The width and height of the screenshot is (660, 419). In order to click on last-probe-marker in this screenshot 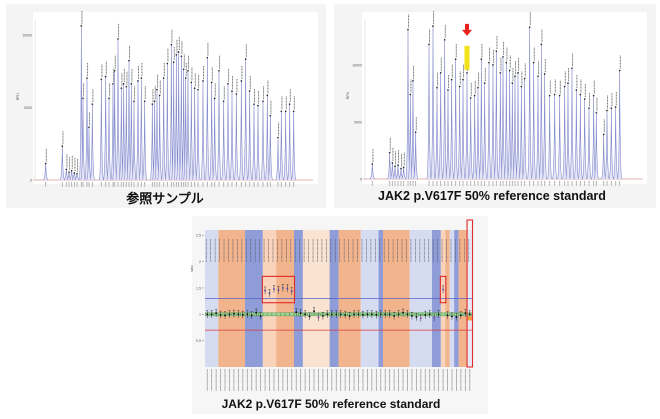, I will do `click(469, 318)`.